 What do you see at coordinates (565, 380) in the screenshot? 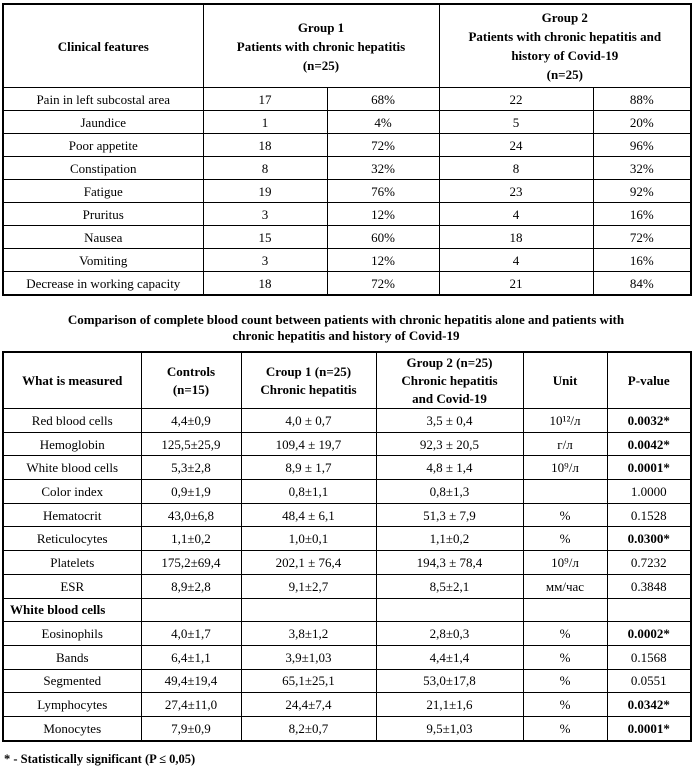
I see `unit-header: Unit` at bounding box center [565, 380].